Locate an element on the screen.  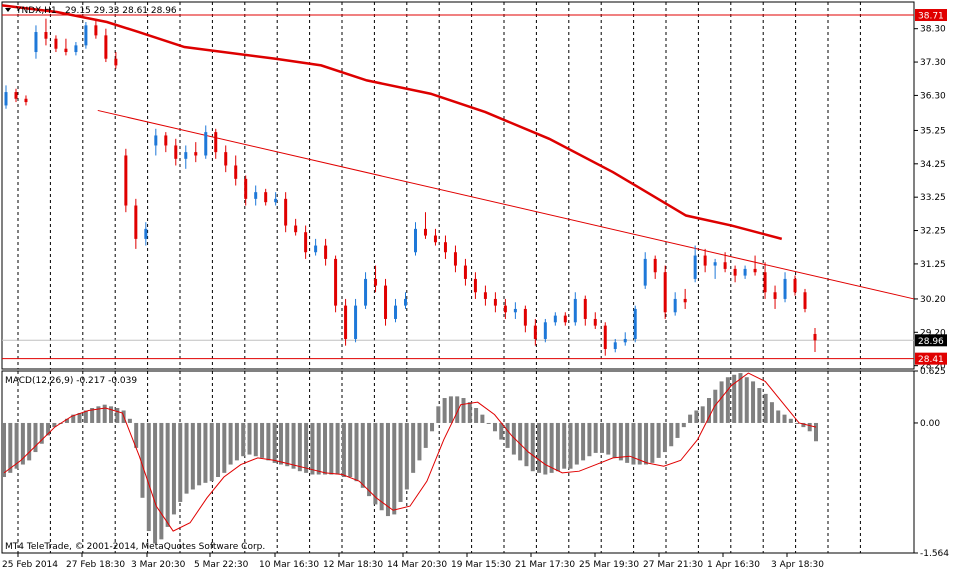
x-tick-label: 3 Mar 20:30 is located at coordinates (158, 565).